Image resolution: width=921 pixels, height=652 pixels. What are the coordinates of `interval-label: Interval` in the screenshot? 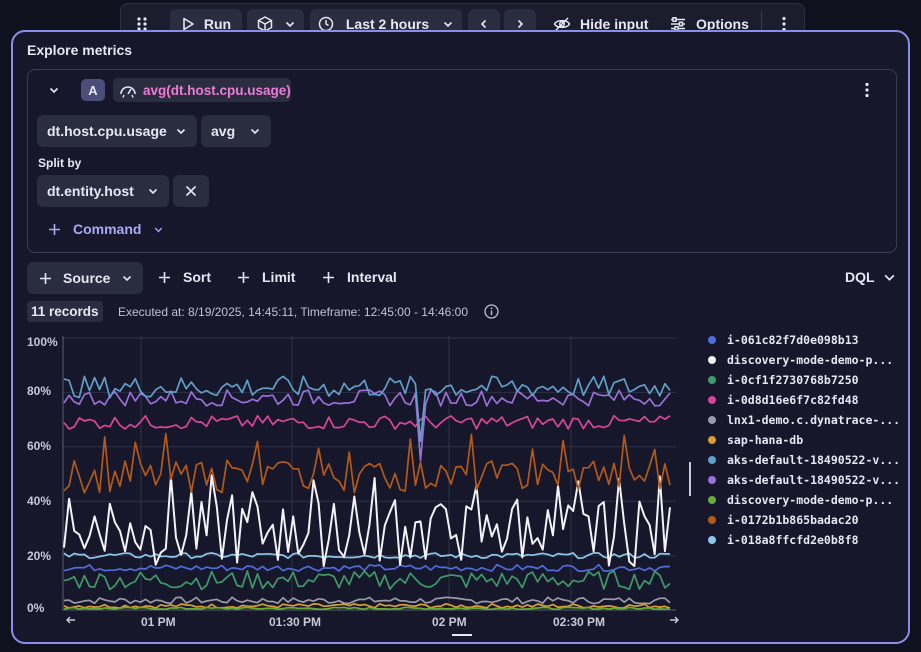 It's located at (372, 277).